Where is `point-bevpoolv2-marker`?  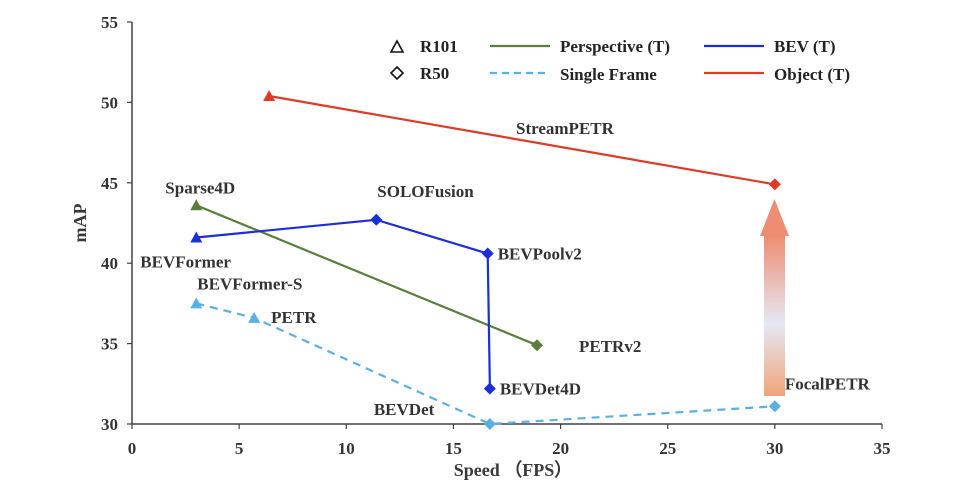
point-bevpoolv2-marker is located at coordinates (487, 253).